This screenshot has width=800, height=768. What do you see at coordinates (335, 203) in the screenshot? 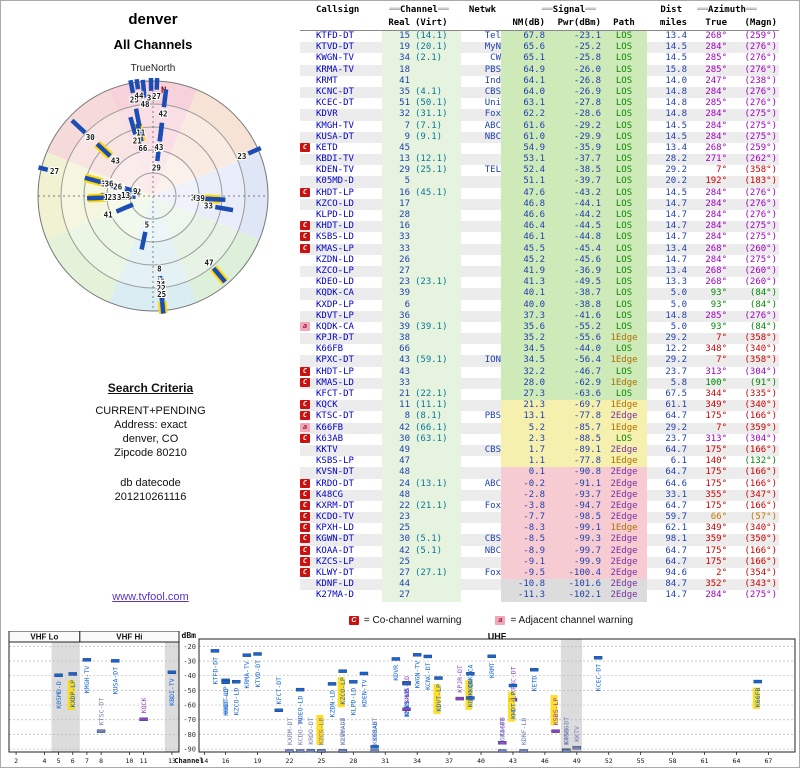
I see `station-callsign: KZCO-LD` at bounding box center [335, 203].